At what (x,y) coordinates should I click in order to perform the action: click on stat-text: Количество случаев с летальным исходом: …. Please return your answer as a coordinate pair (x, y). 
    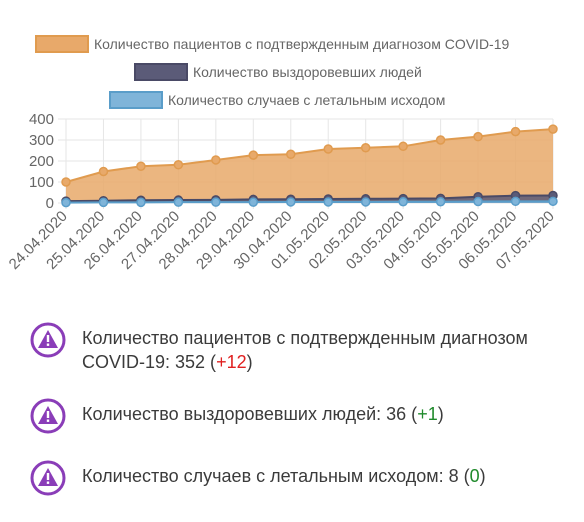
    Looking at the image, I should click on (317, 476).